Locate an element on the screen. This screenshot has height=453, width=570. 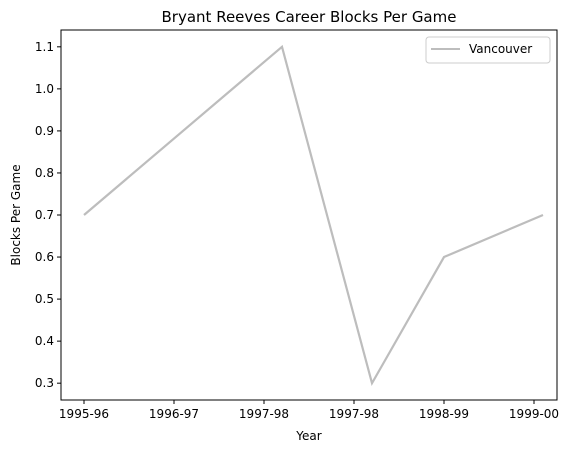
x-tick-label: 1999-00 is located at coordinates (534, 414).